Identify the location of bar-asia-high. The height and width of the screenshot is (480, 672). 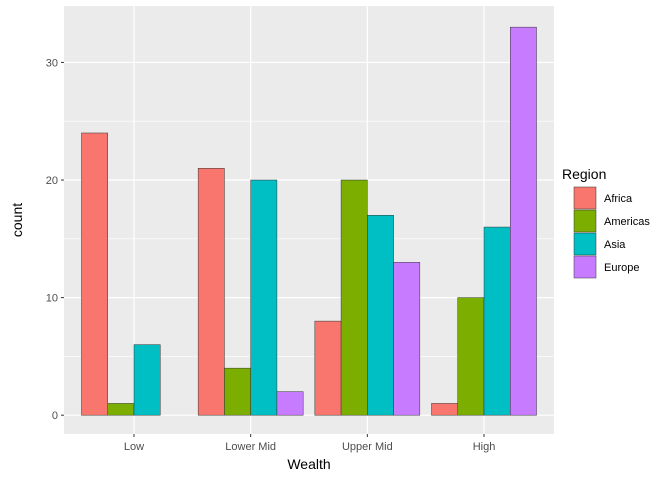
(497, 321).